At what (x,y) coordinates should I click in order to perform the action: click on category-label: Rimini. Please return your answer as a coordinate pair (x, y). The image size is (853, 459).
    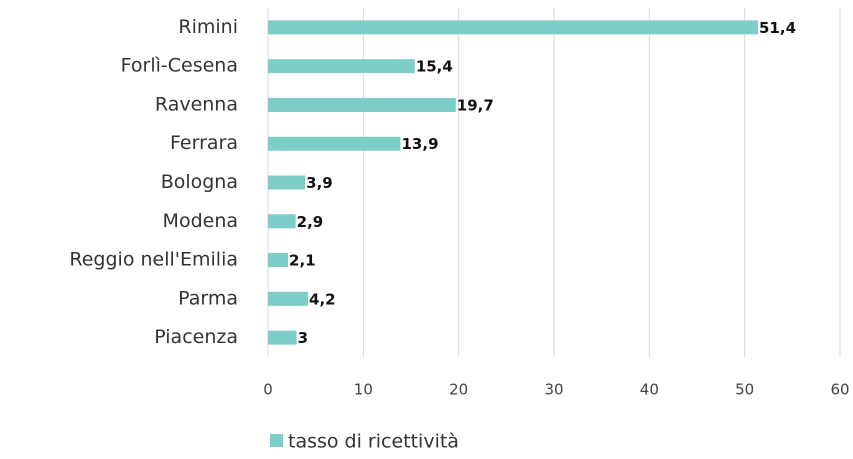
    Looking at the image, I should click on (208, 27).